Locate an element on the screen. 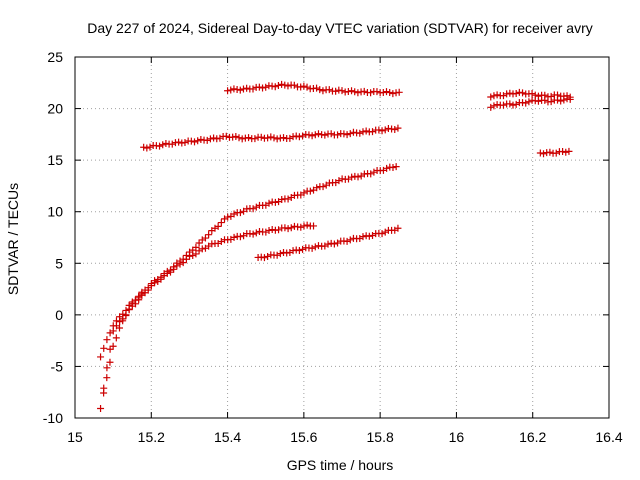  y-tick-label: -5 is located at coordinates (57, 366).